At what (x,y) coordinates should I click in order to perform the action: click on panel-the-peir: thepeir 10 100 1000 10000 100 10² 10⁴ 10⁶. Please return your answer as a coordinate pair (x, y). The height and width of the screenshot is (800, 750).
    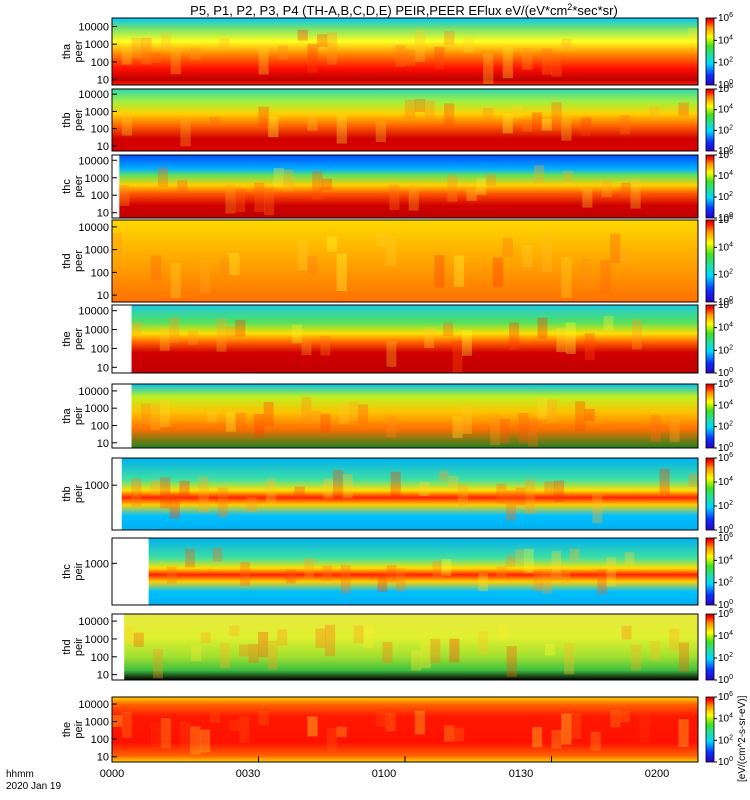
    Looking at the image, I should click on (397, 729).